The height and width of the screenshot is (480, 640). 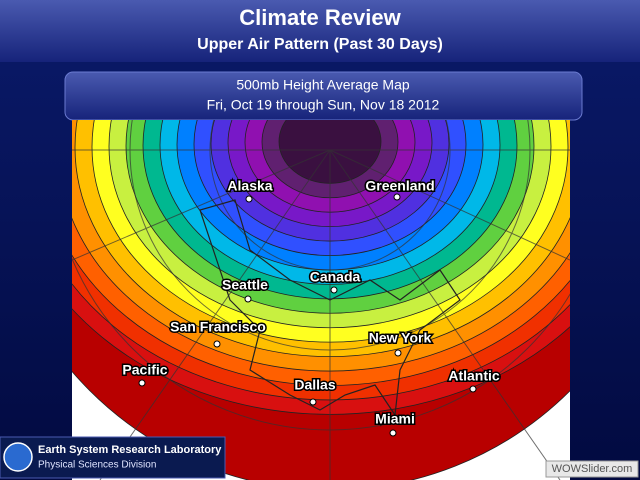 I want to click on map-label: Miami, so click(x=395, y=419).